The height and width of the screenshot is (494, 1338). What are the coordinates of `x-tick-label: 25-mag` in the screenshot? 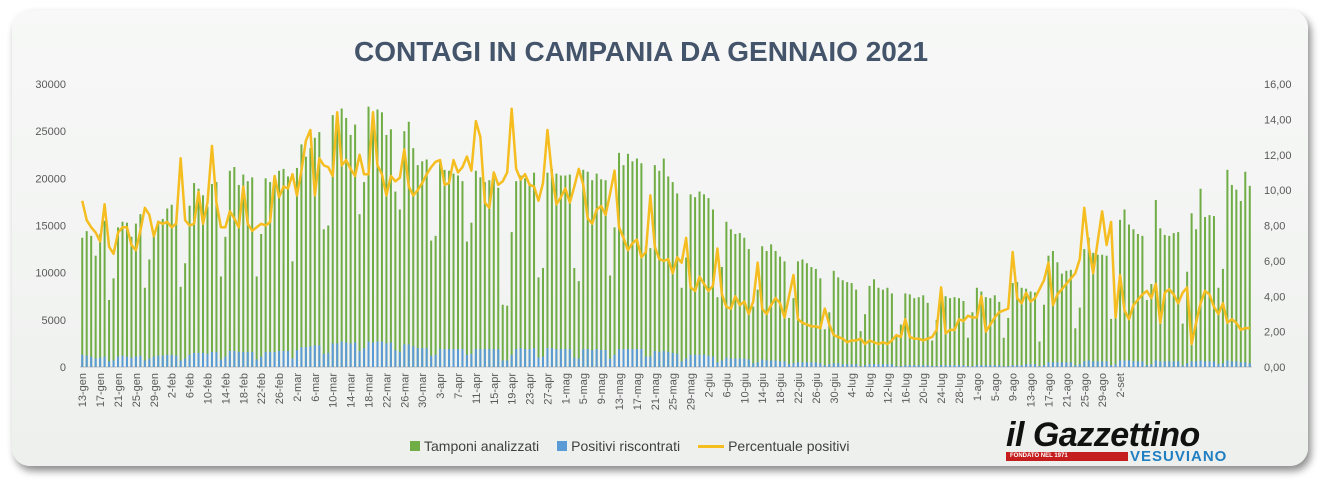 It's located at (674, 391).